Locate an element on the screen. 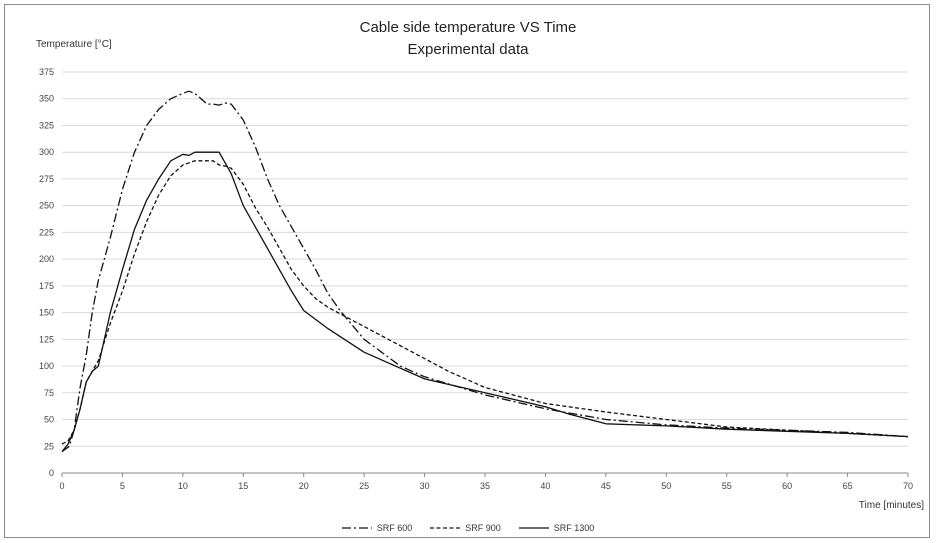 The image size is (936, 543). y-tick-label: 25 is located at coordinates (49, 446).